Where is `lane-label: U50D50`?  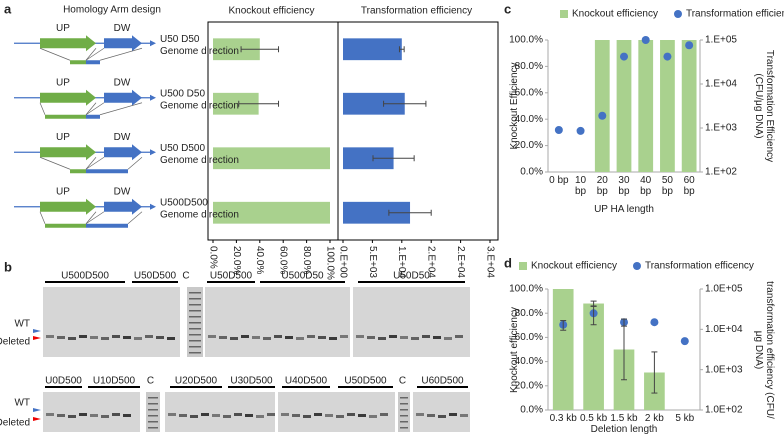
lane-label: U50D50 is located at coordinates (411, 276).